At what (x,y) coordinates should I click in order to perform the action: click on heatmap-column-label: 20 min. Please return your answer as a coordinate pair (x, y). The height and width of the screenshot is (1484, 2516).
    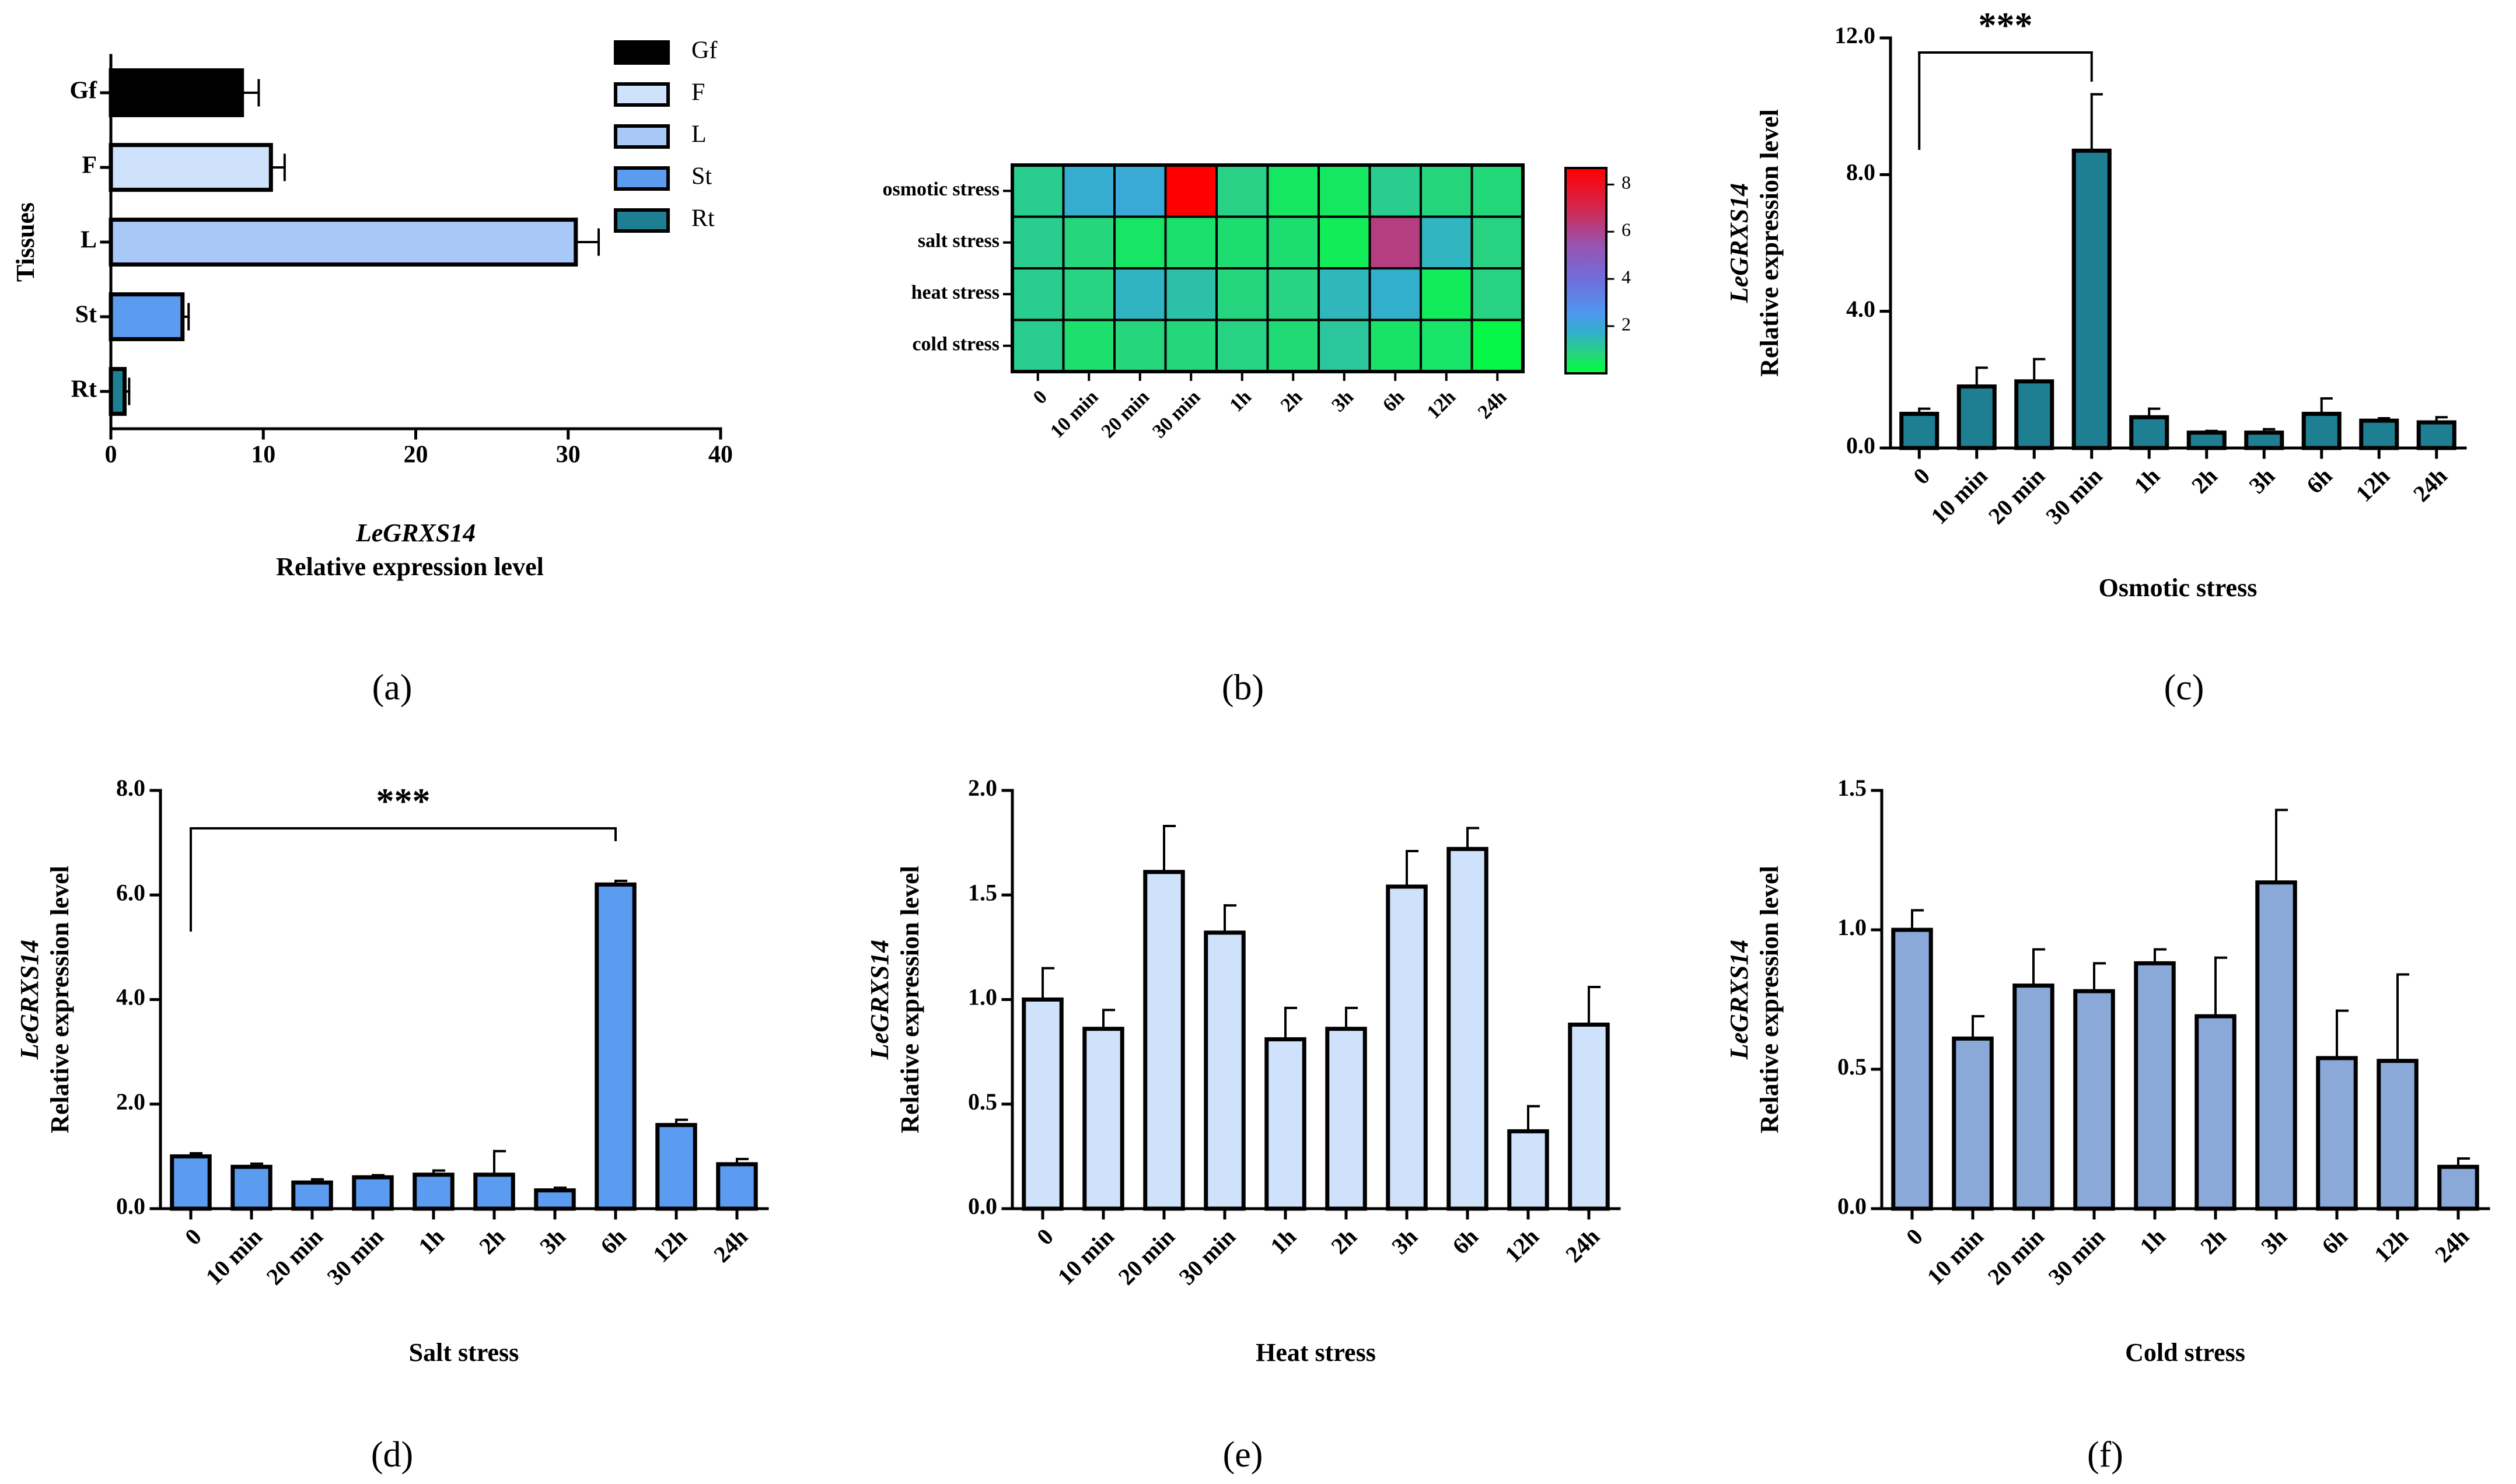
    Looking at the image, I should click on (1126, 414).